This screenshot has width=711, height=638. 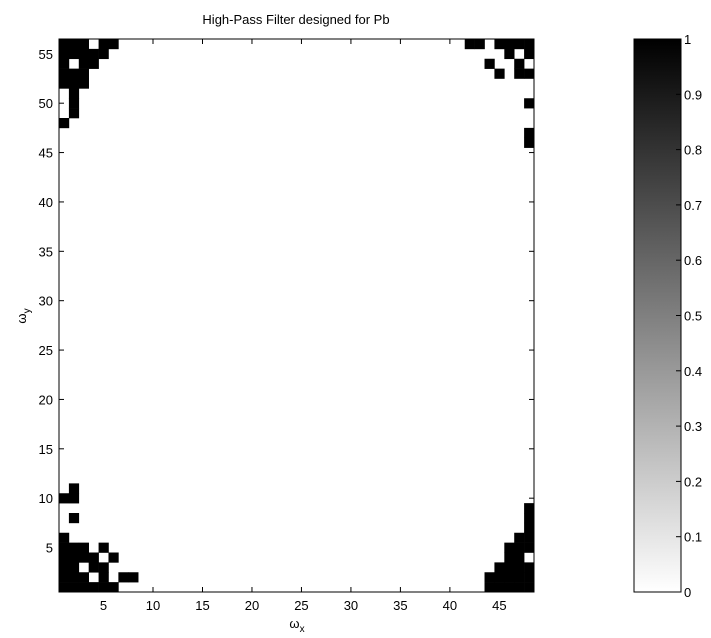 I want to click on colorbar-tick-label: 0.7, so click(x=693, y=205).